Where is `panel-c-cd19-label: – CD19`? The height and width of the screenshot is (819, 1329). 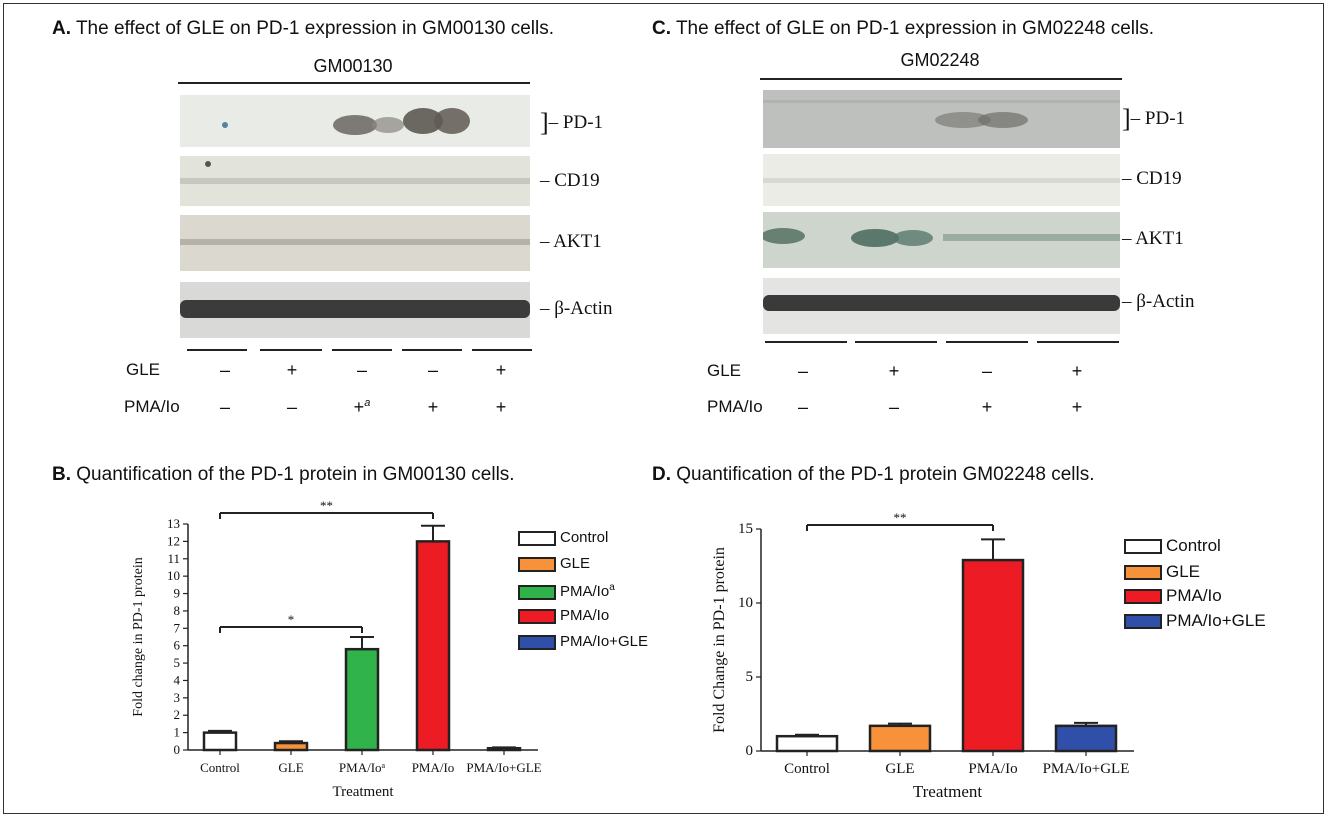 panel-c-cd19-label: – CD19 is located at coordinates (1152, 178).